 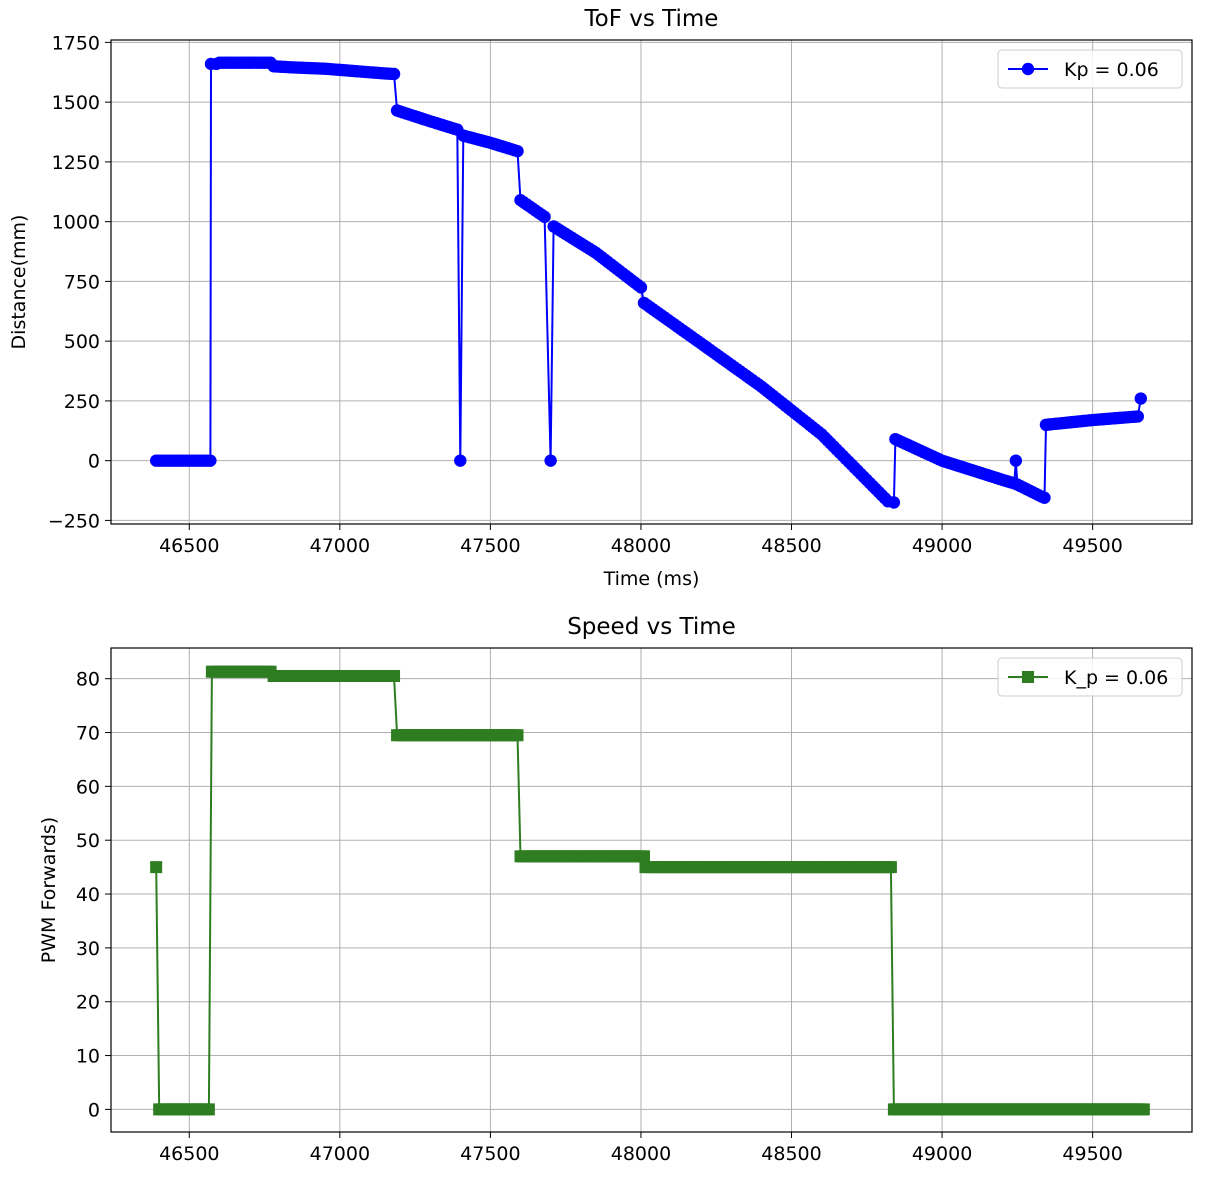 I want to click on legend-entry: K_p = 0.06, so click(x=1116, y=678).